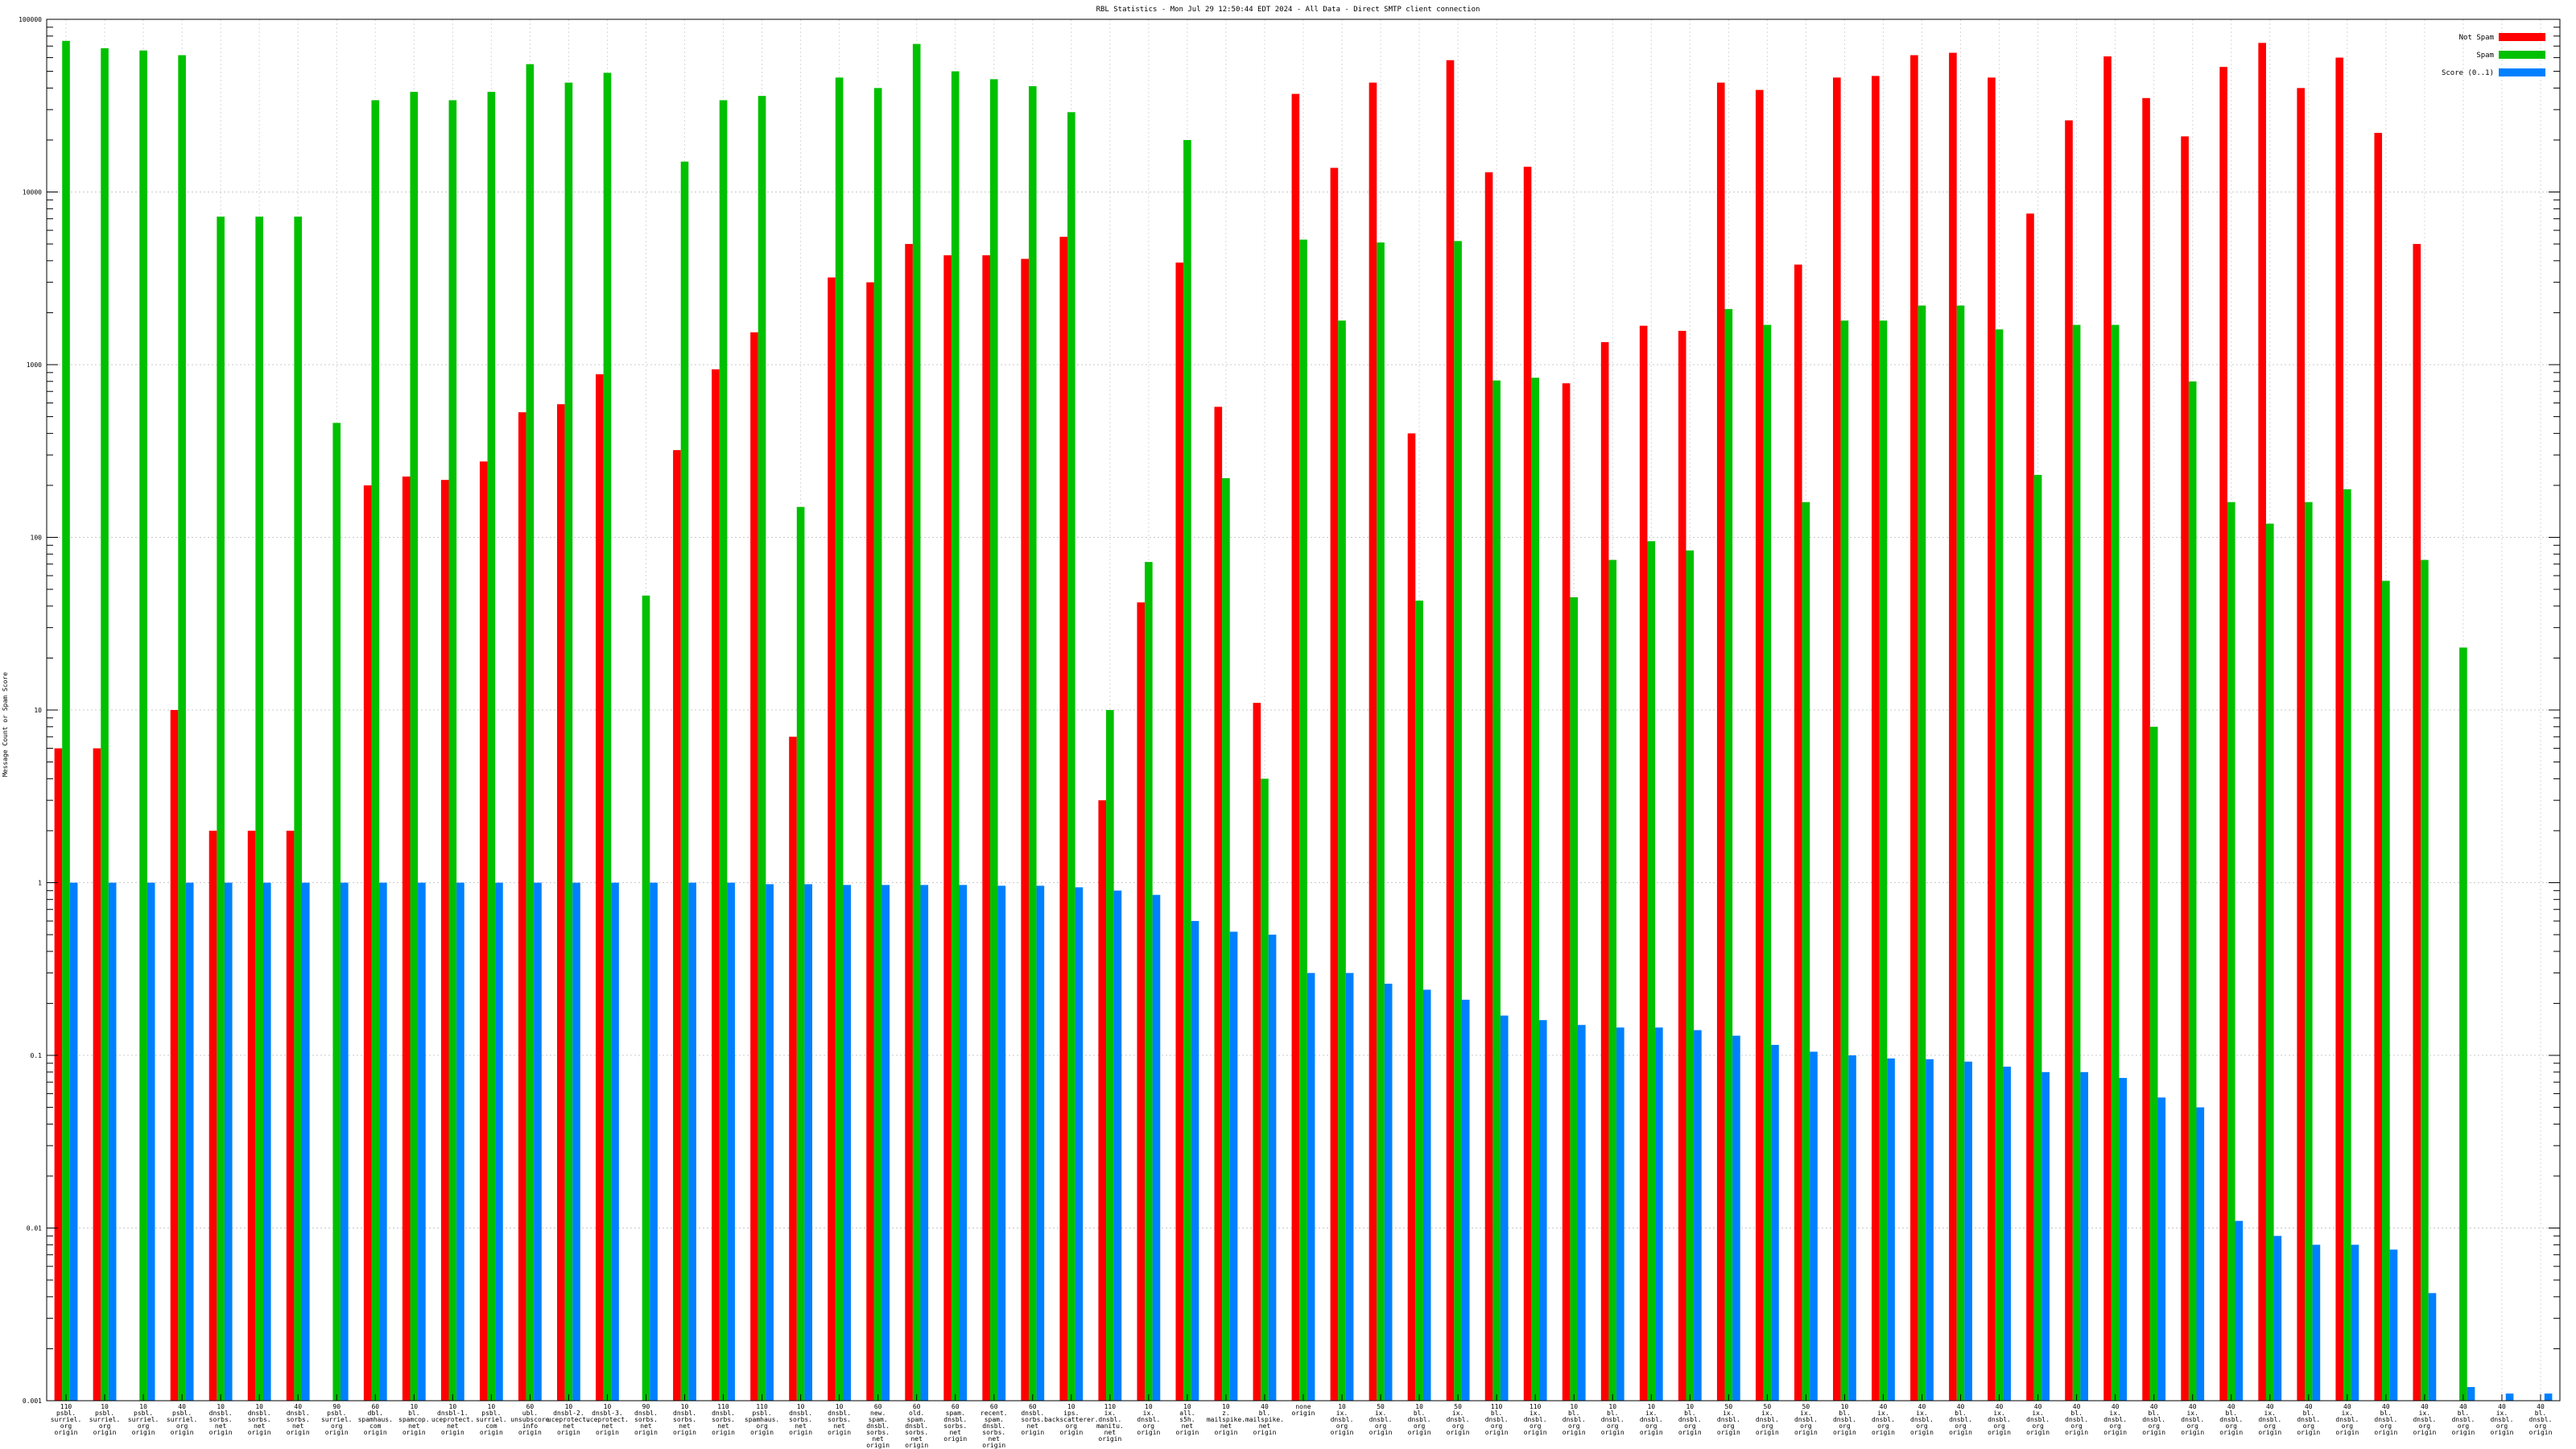  I want to click on x-tick-label: uceprotect., so click(607, 1419).